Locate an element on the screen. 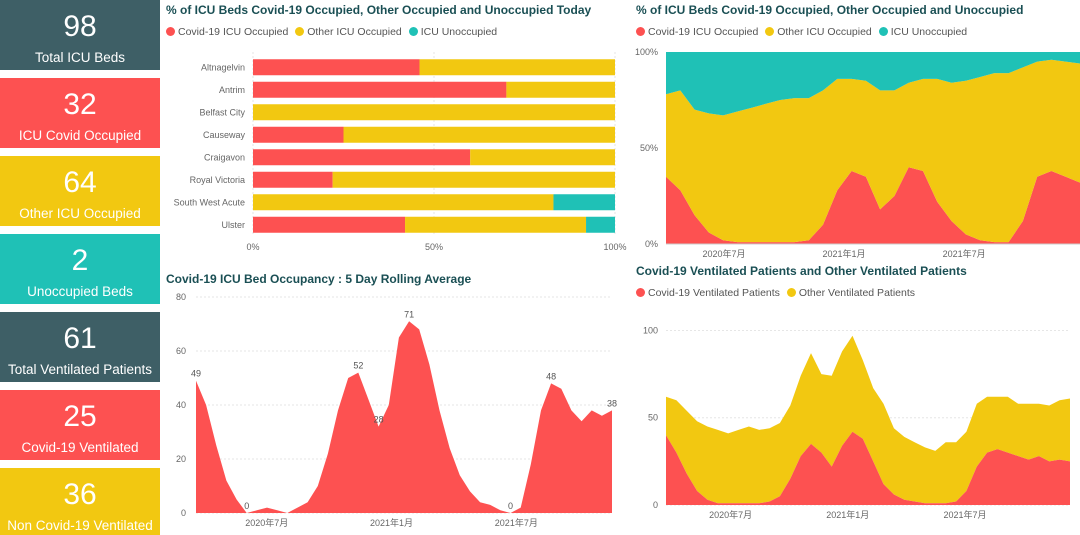 This screenshot has width=1080, height=535. kpi-value: 36 is located at coordinates (80, 494).